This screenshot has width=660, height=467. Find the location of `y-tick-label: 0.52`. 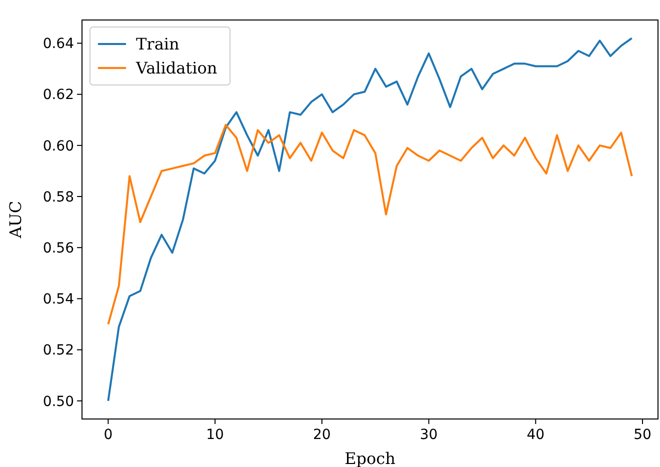

y-tick-label: 0.52 is located at coordinates (58, 350).